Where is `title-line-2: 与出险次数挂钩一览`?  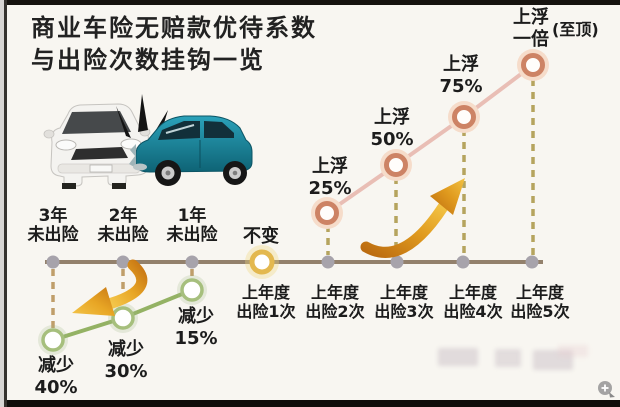 title-line-2: 与出险次数挂钩一览 is located at coordinates (148, 60).